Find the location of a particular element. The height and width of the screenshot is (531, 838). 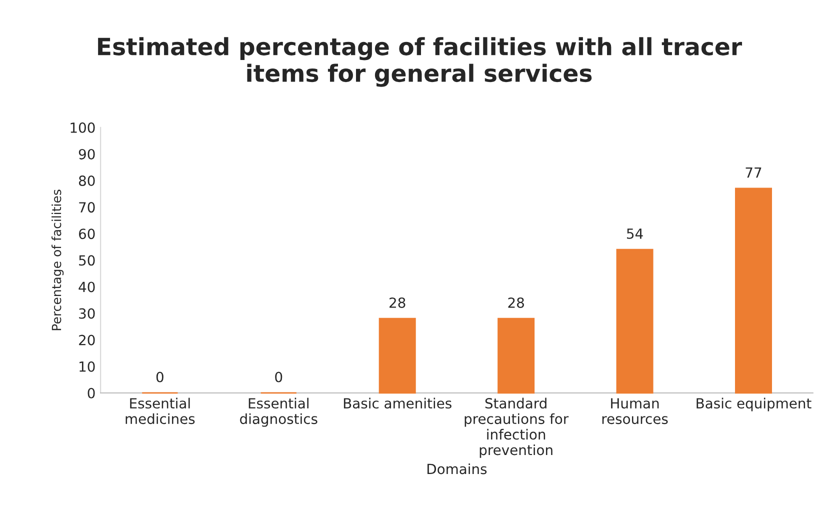

x-tick-label: Essential medicines is located at coordinates (160, 411).